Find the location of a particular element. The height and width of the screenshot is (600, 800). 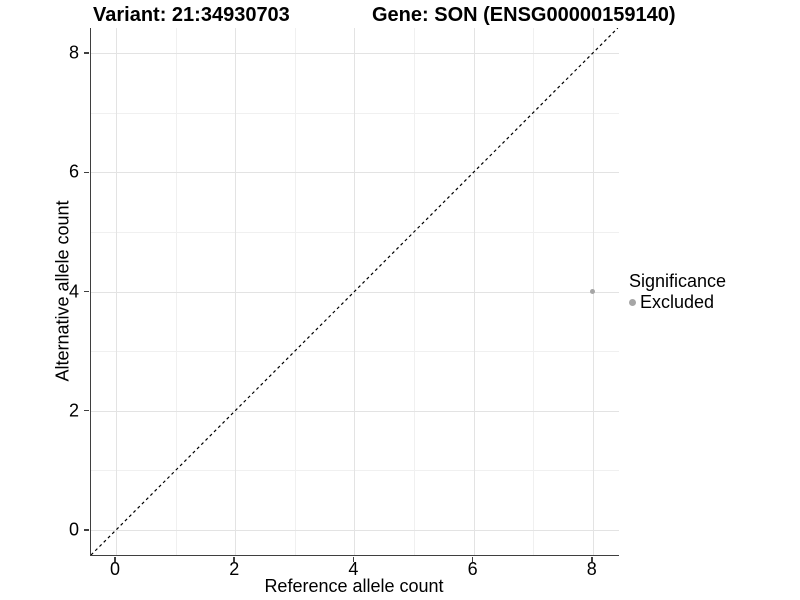

x-tick-label: 0 is located at coordinates (115, 569).